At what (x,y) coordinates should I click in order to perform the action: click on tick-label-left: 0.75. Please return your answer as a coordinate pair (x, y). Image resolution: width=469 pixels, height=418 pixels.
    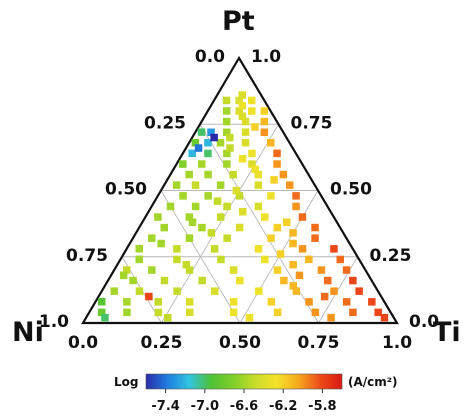
    Looking at the image, I should click on (87, 256).